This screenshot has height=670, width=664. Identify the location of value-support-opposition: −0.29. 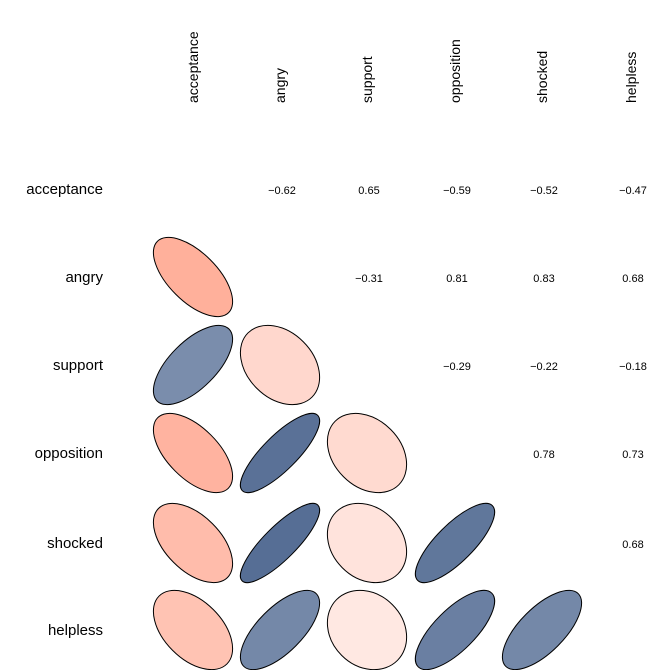
(457, 367).